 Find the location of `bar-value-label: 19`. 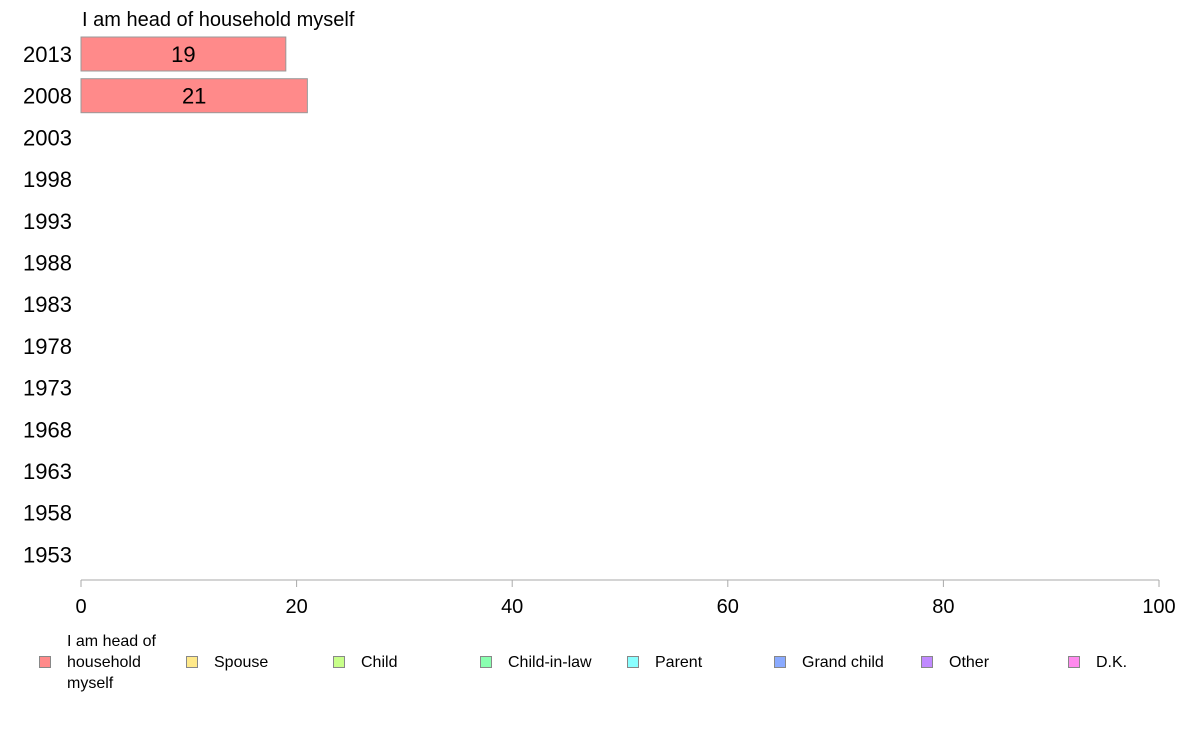

bar-value-label: 19 is located at coordinates (183, 54).